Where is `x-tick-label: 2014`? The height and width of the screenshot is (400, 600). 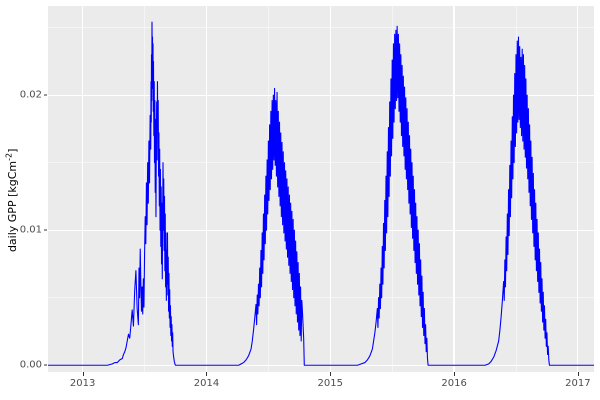 x-tick-label: 2014 is located at coordinates (206, 383).